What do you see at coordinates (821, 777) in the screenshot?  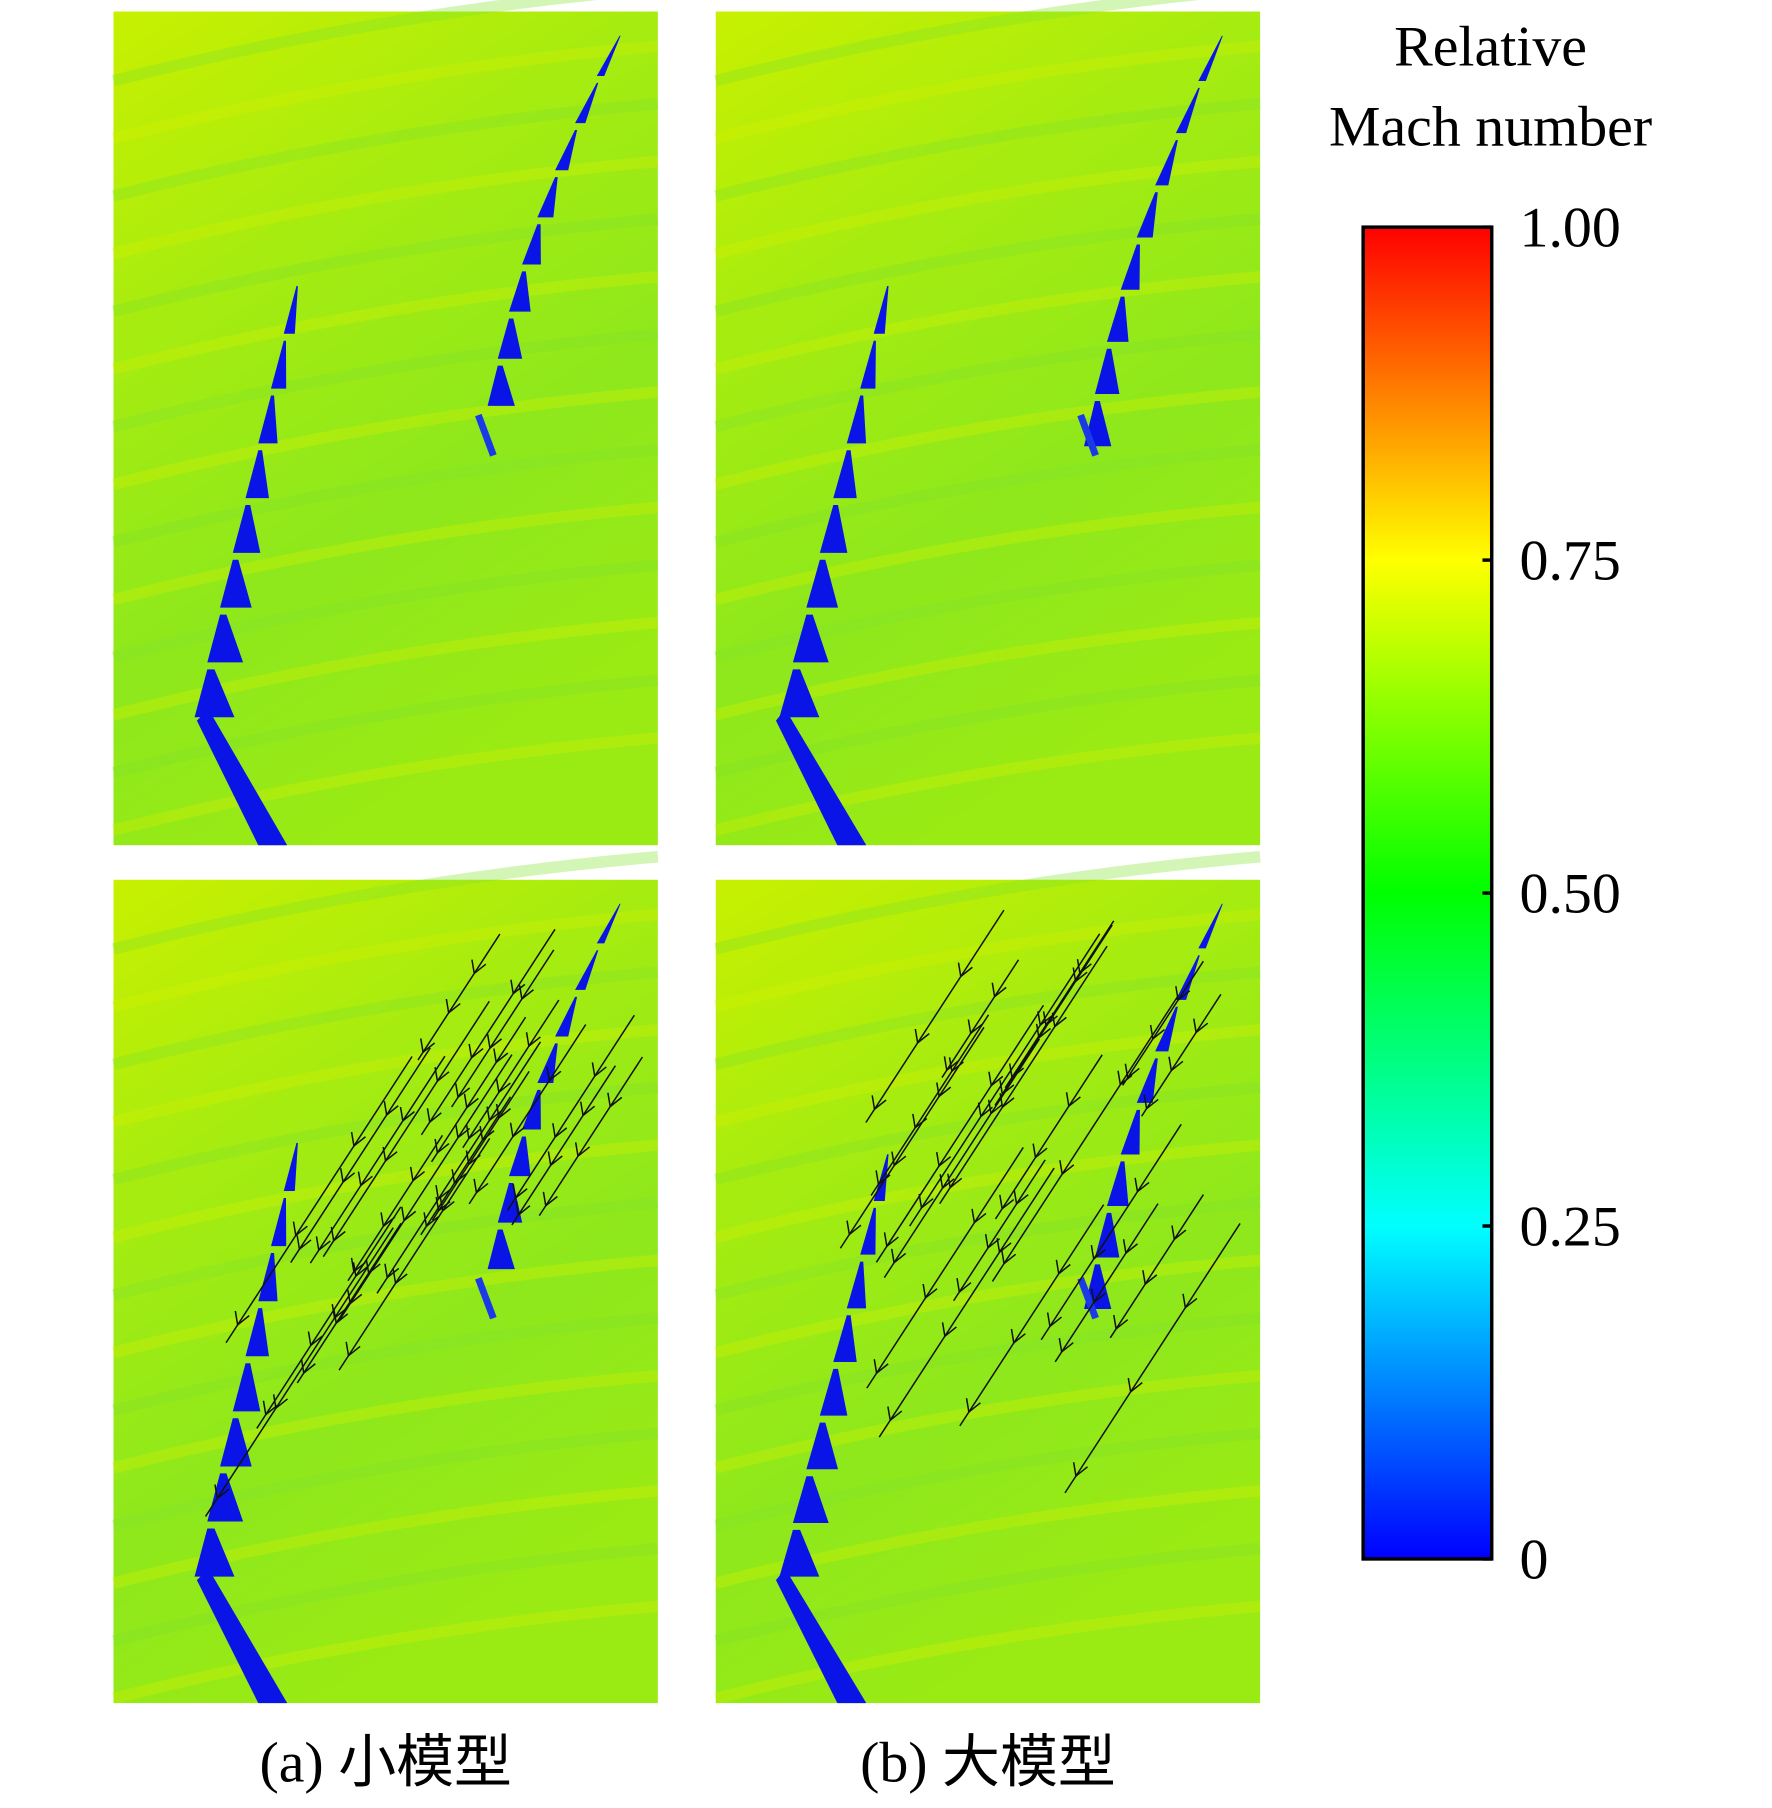 I see `blade-root` at bounding box center [821, 777].